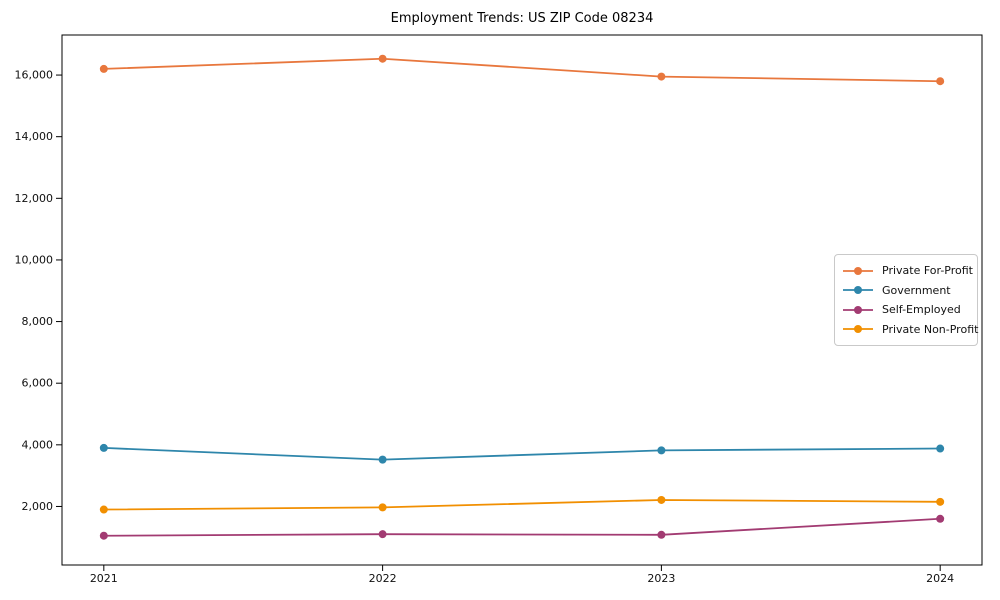 This screenshot has width=1000, height=600. Describe the element at coordinates (940, 578) in the screenshot. I see `x-tick-label: 2024` at that location.